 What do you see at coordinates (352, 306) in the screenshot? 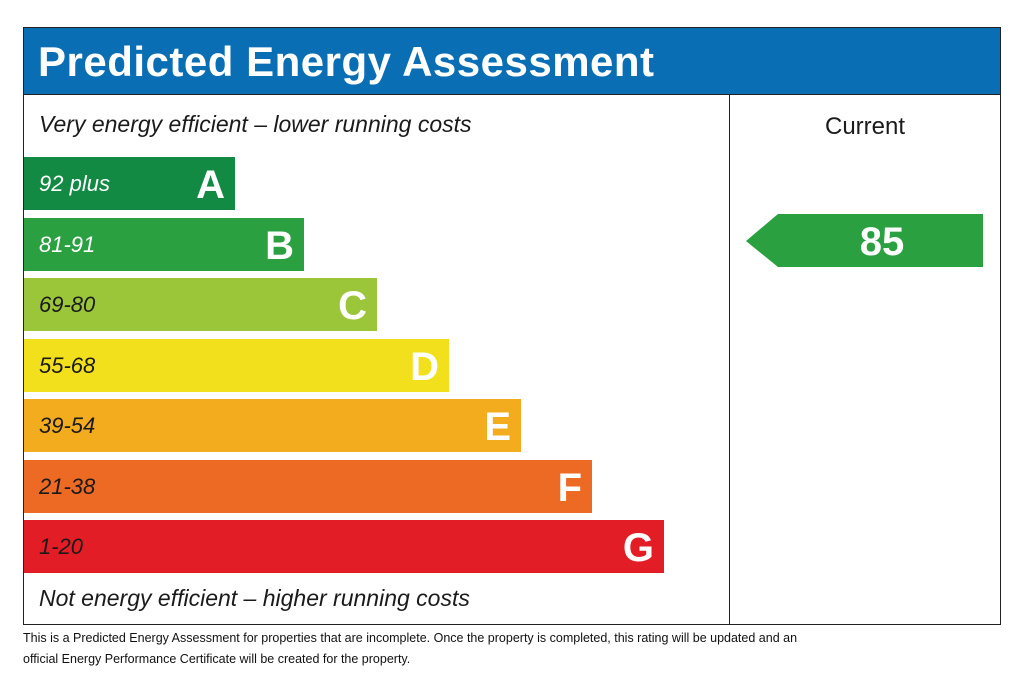
I see `band-letter: C` at bounding box center [352, 306].